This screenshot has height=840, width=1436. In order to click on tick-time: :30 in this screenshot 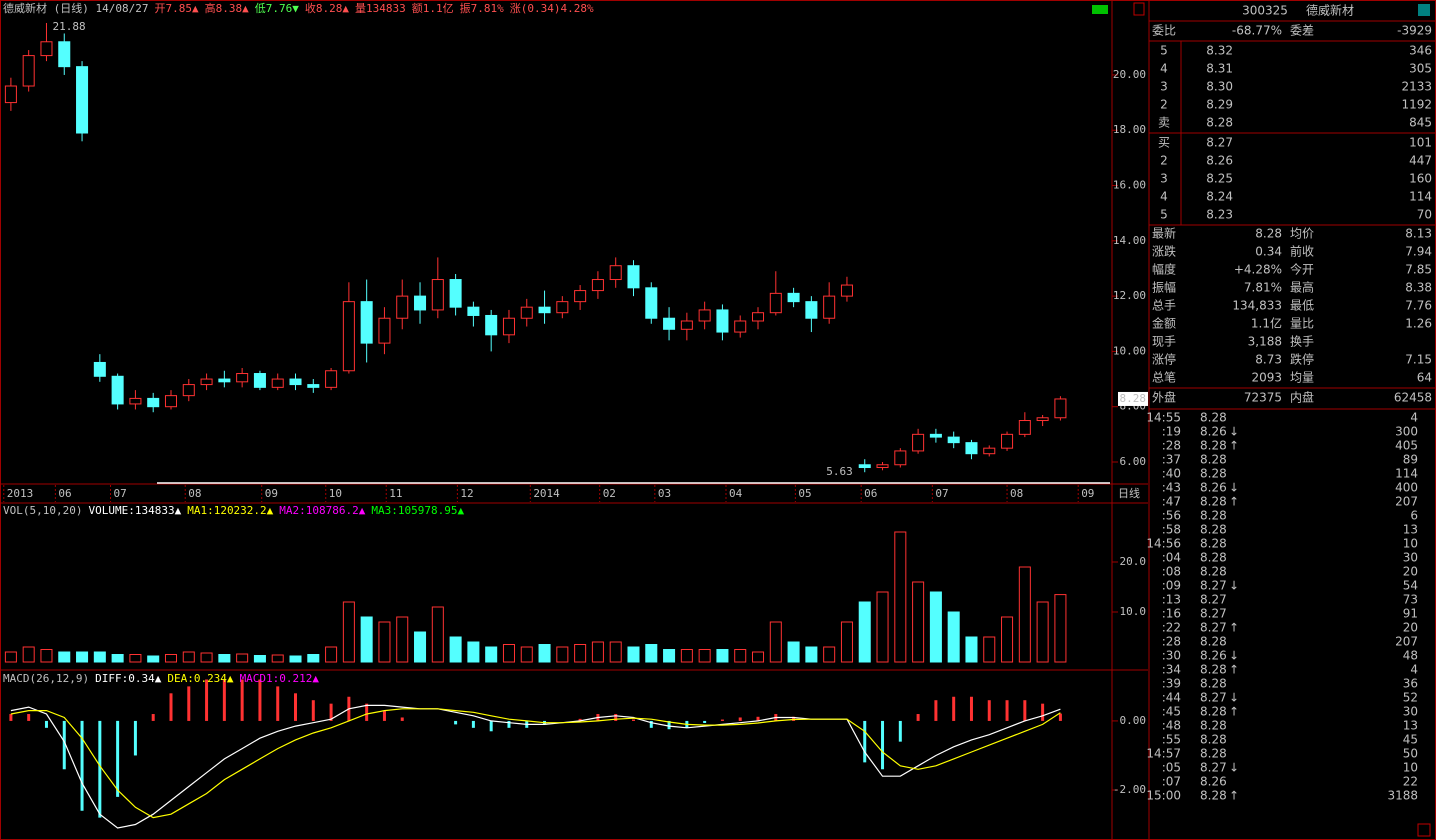, I will do `click(1171, 656)`.